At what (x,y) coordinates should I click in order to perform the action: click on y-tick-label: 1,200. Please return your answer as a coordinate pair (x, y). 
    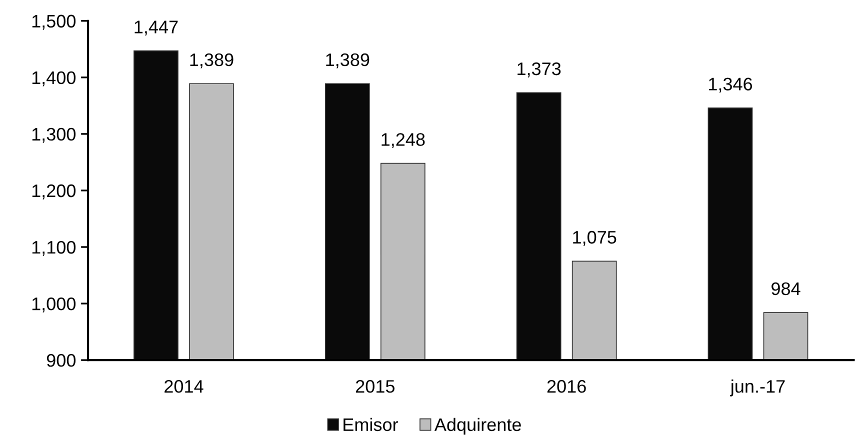
    Looking at the image, I should click on (54, 192).